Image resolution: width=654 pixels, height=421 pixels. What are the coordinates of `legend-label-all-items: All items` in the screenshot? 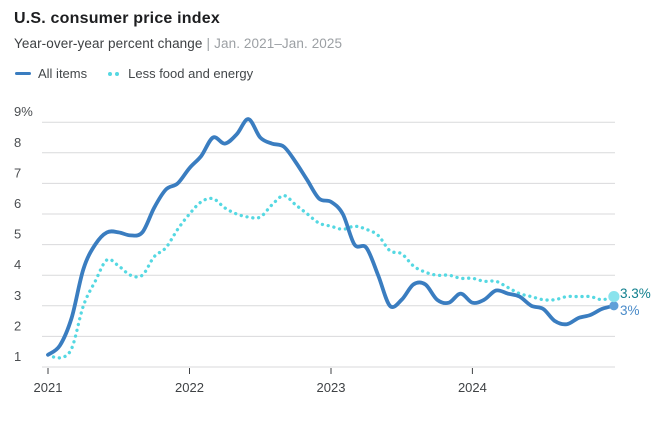 It's located at (63, 73).